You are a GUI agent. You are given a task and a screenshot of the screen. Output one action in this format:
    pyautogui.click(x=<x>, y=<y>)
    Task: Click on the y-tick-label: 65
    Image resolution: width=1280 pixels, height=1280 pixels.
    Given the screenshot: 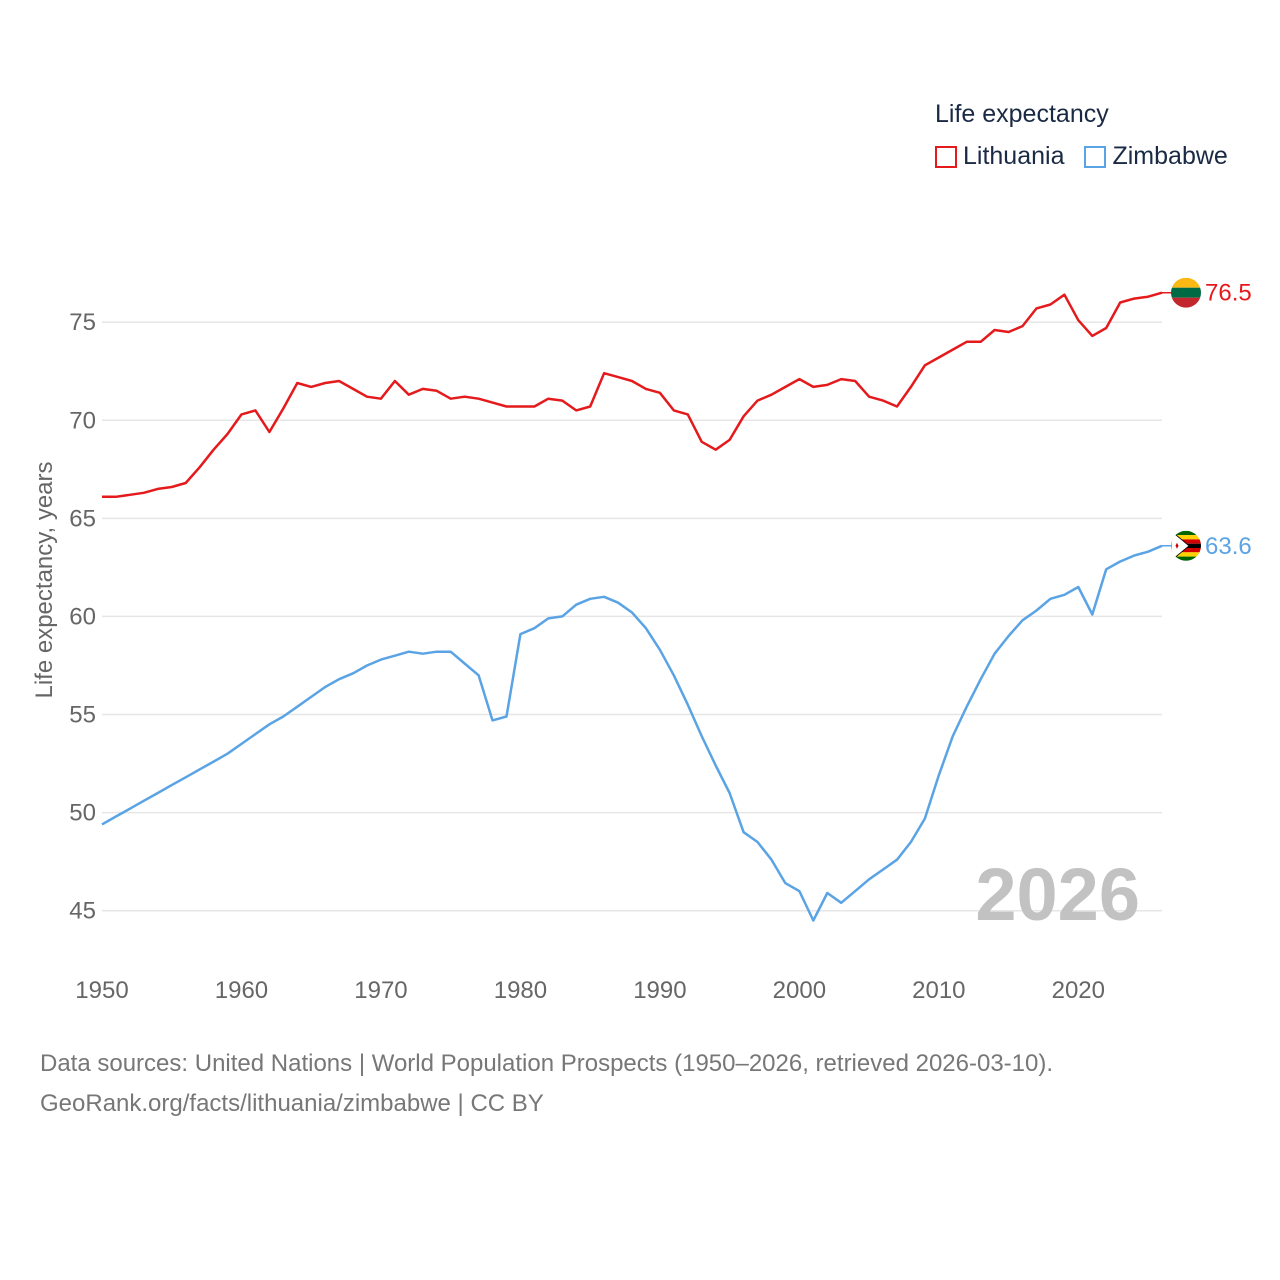 What is the action you would take?
    pyautogui.click(x=82, y=518)
    